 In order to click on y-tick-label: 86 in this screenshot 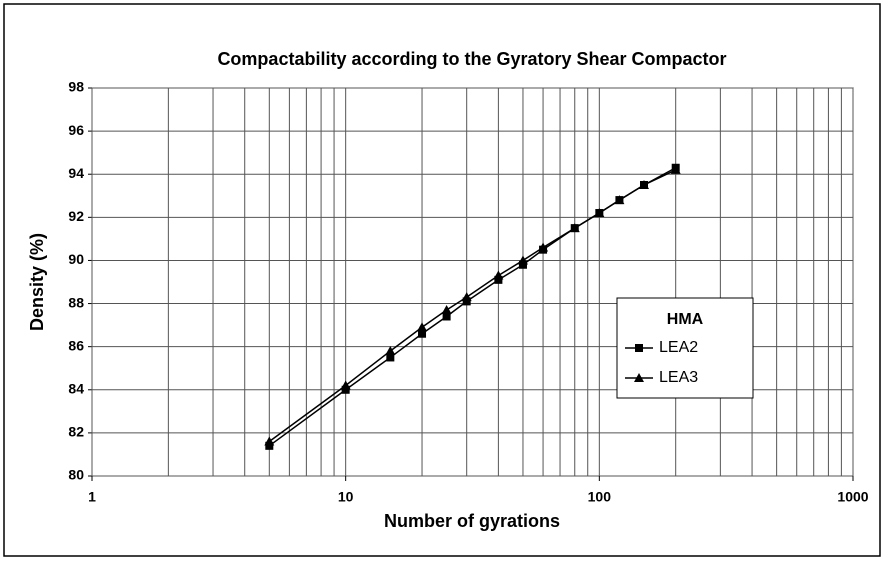, I will do `click(76, 345)`.